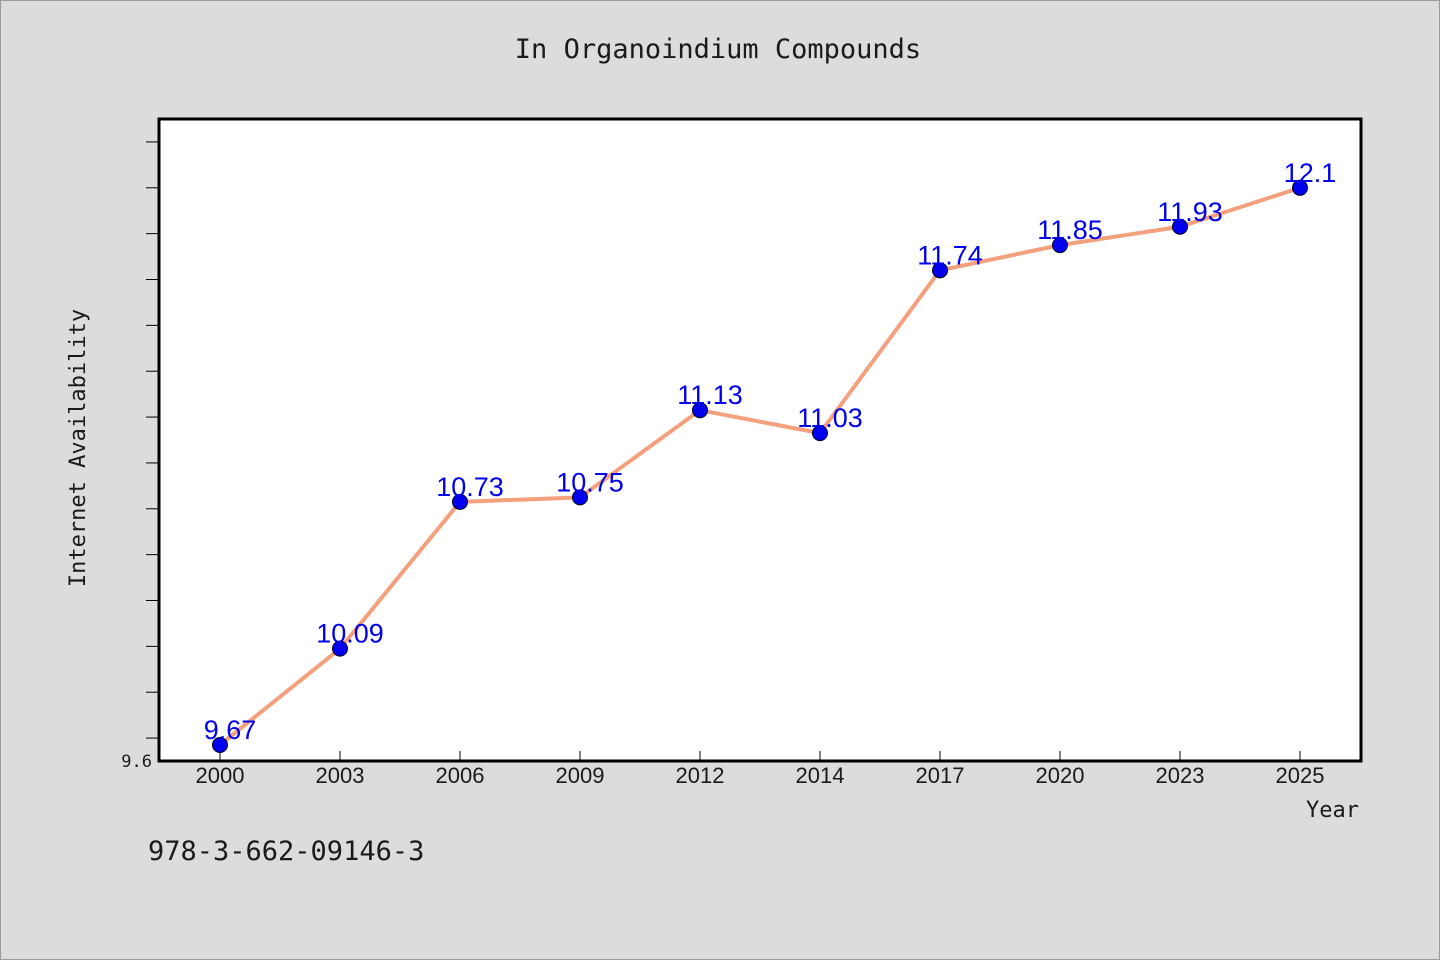  Describe the element at coordinates (718, 49) in the screenshot. I see `chart-title: In Organoindium Compounds` at that location.